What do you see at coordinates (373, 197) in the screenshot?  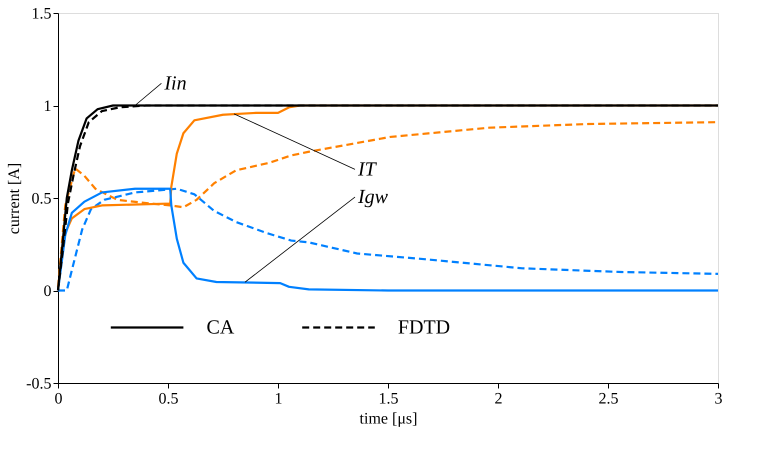 I see `annotation: Igw` at bounding box center [373, 197].